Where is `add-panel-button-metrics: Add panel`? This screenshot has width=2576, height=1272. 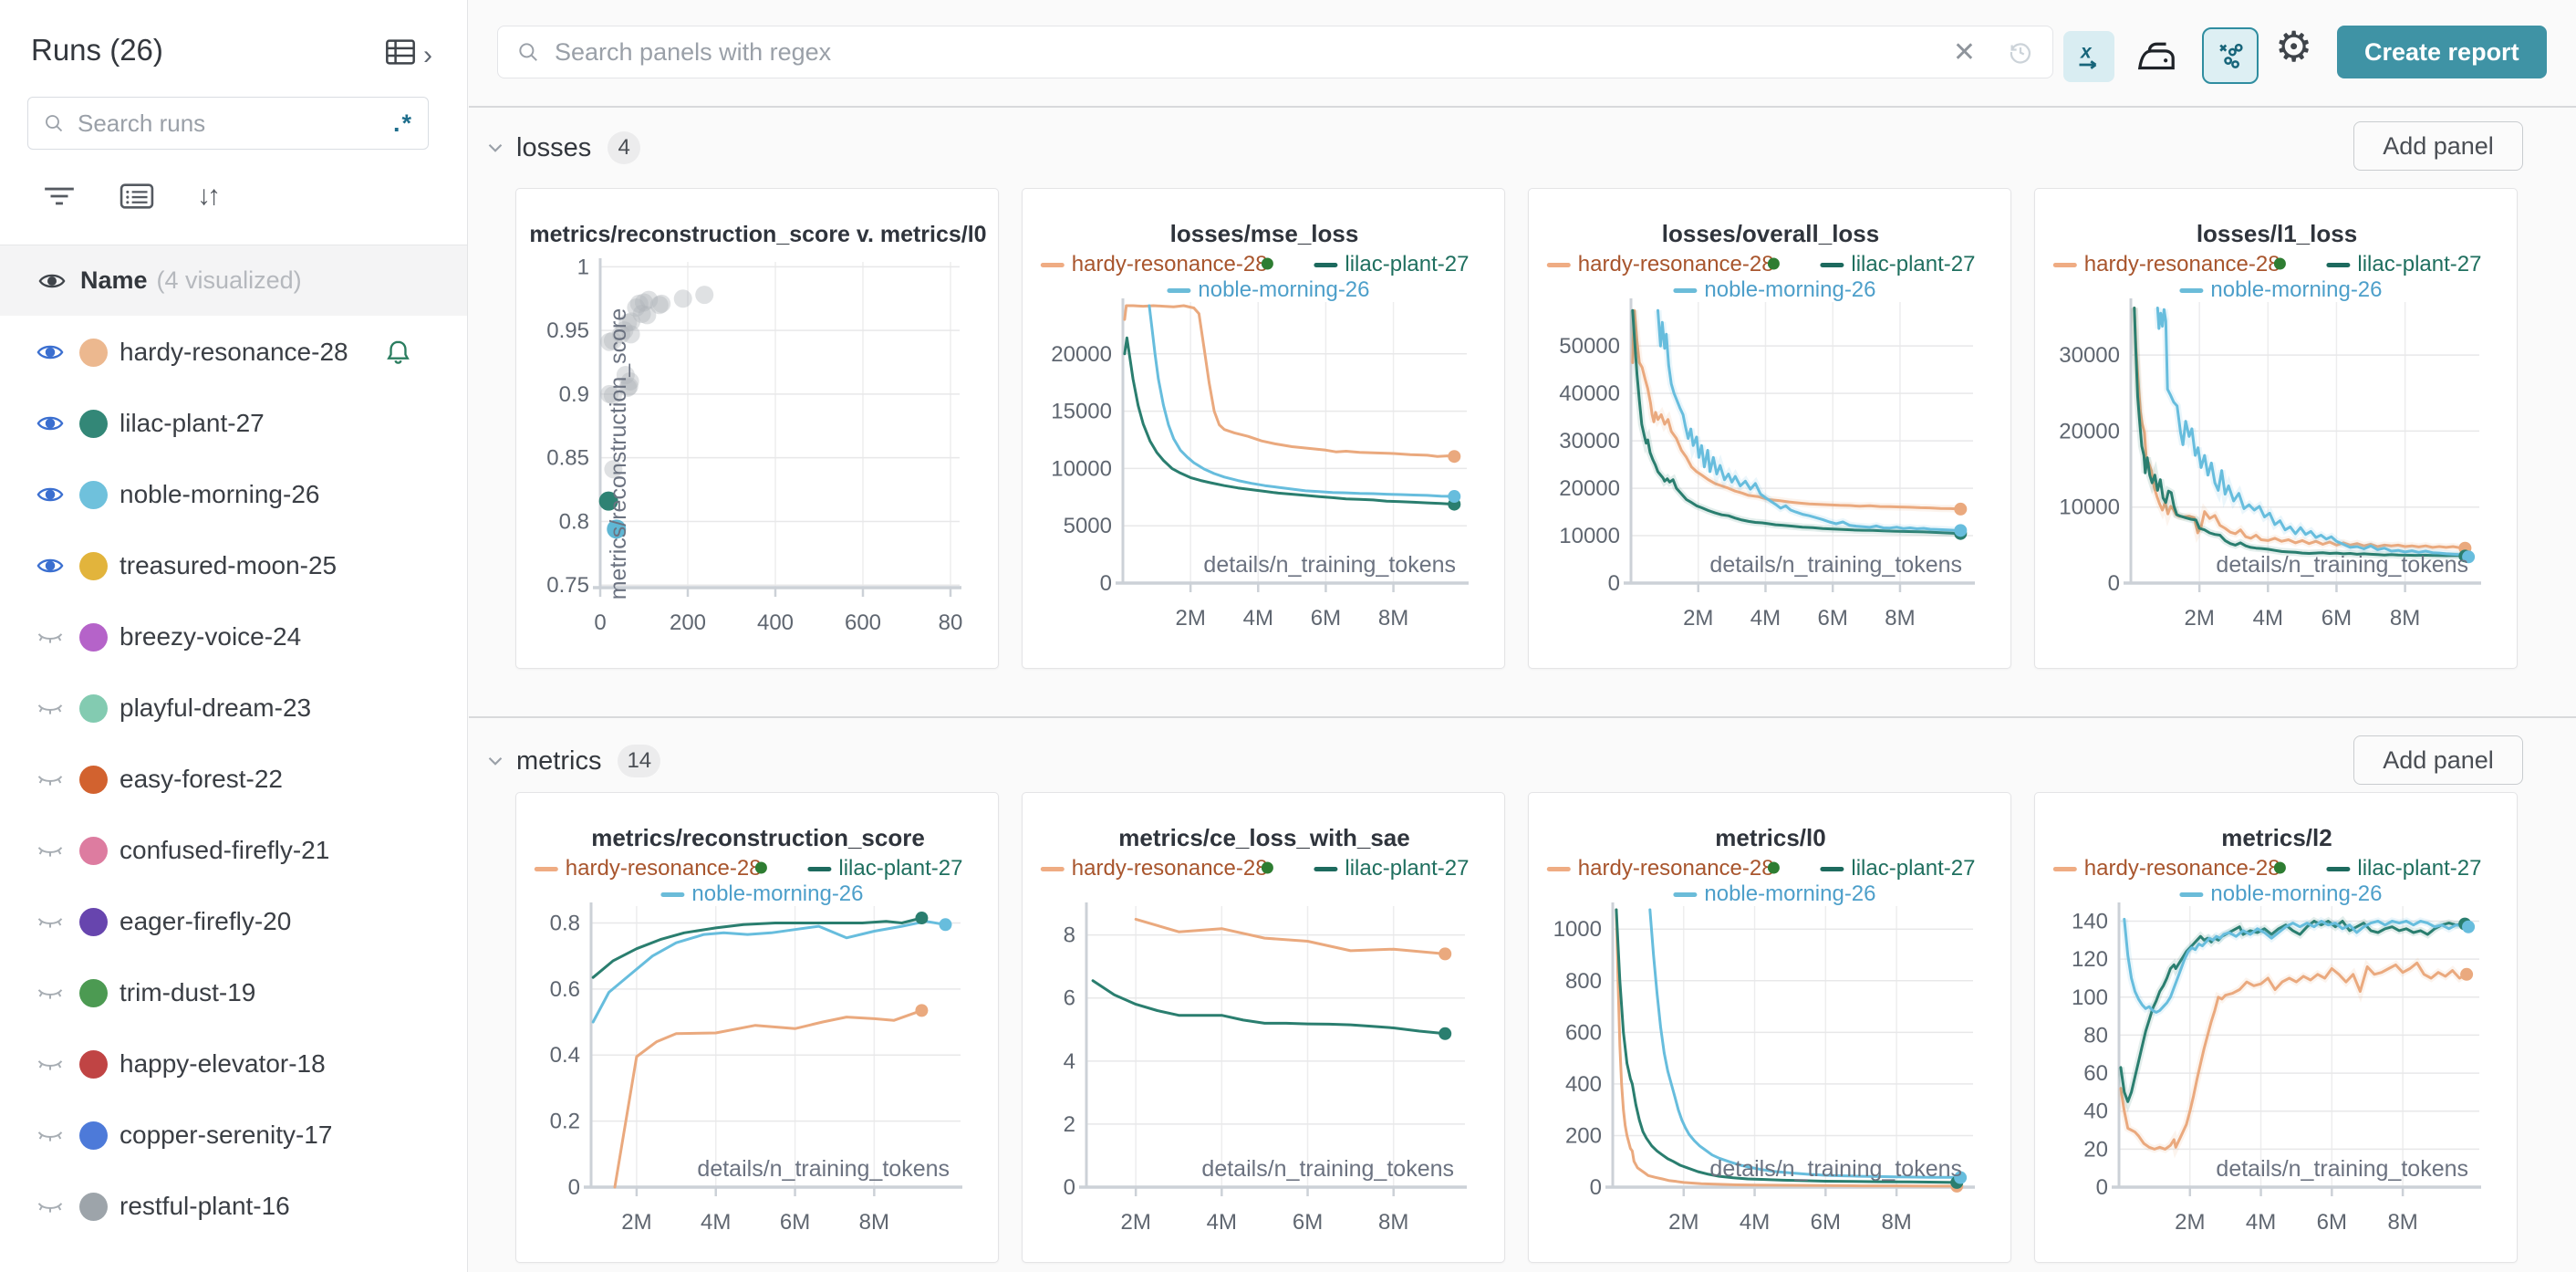 add-panel-button-metrics: Add panel is located at coordinates (2438, 760).